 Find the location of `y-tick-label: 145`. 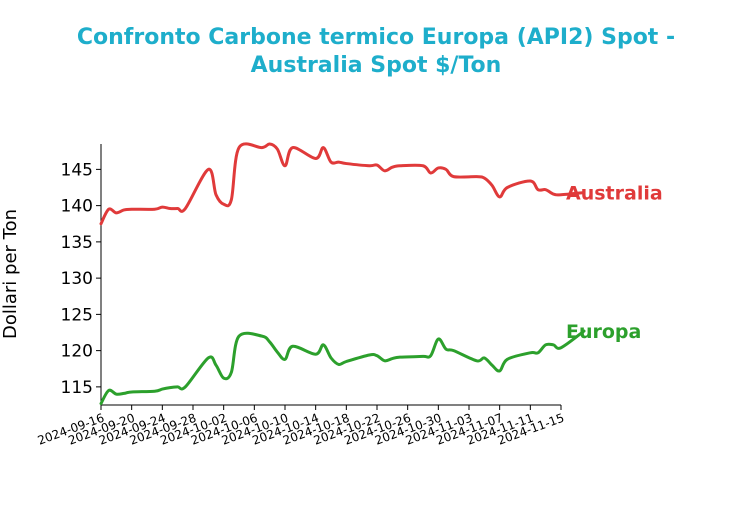

y-tick-label: 145 is located at coordinates (77, 170).